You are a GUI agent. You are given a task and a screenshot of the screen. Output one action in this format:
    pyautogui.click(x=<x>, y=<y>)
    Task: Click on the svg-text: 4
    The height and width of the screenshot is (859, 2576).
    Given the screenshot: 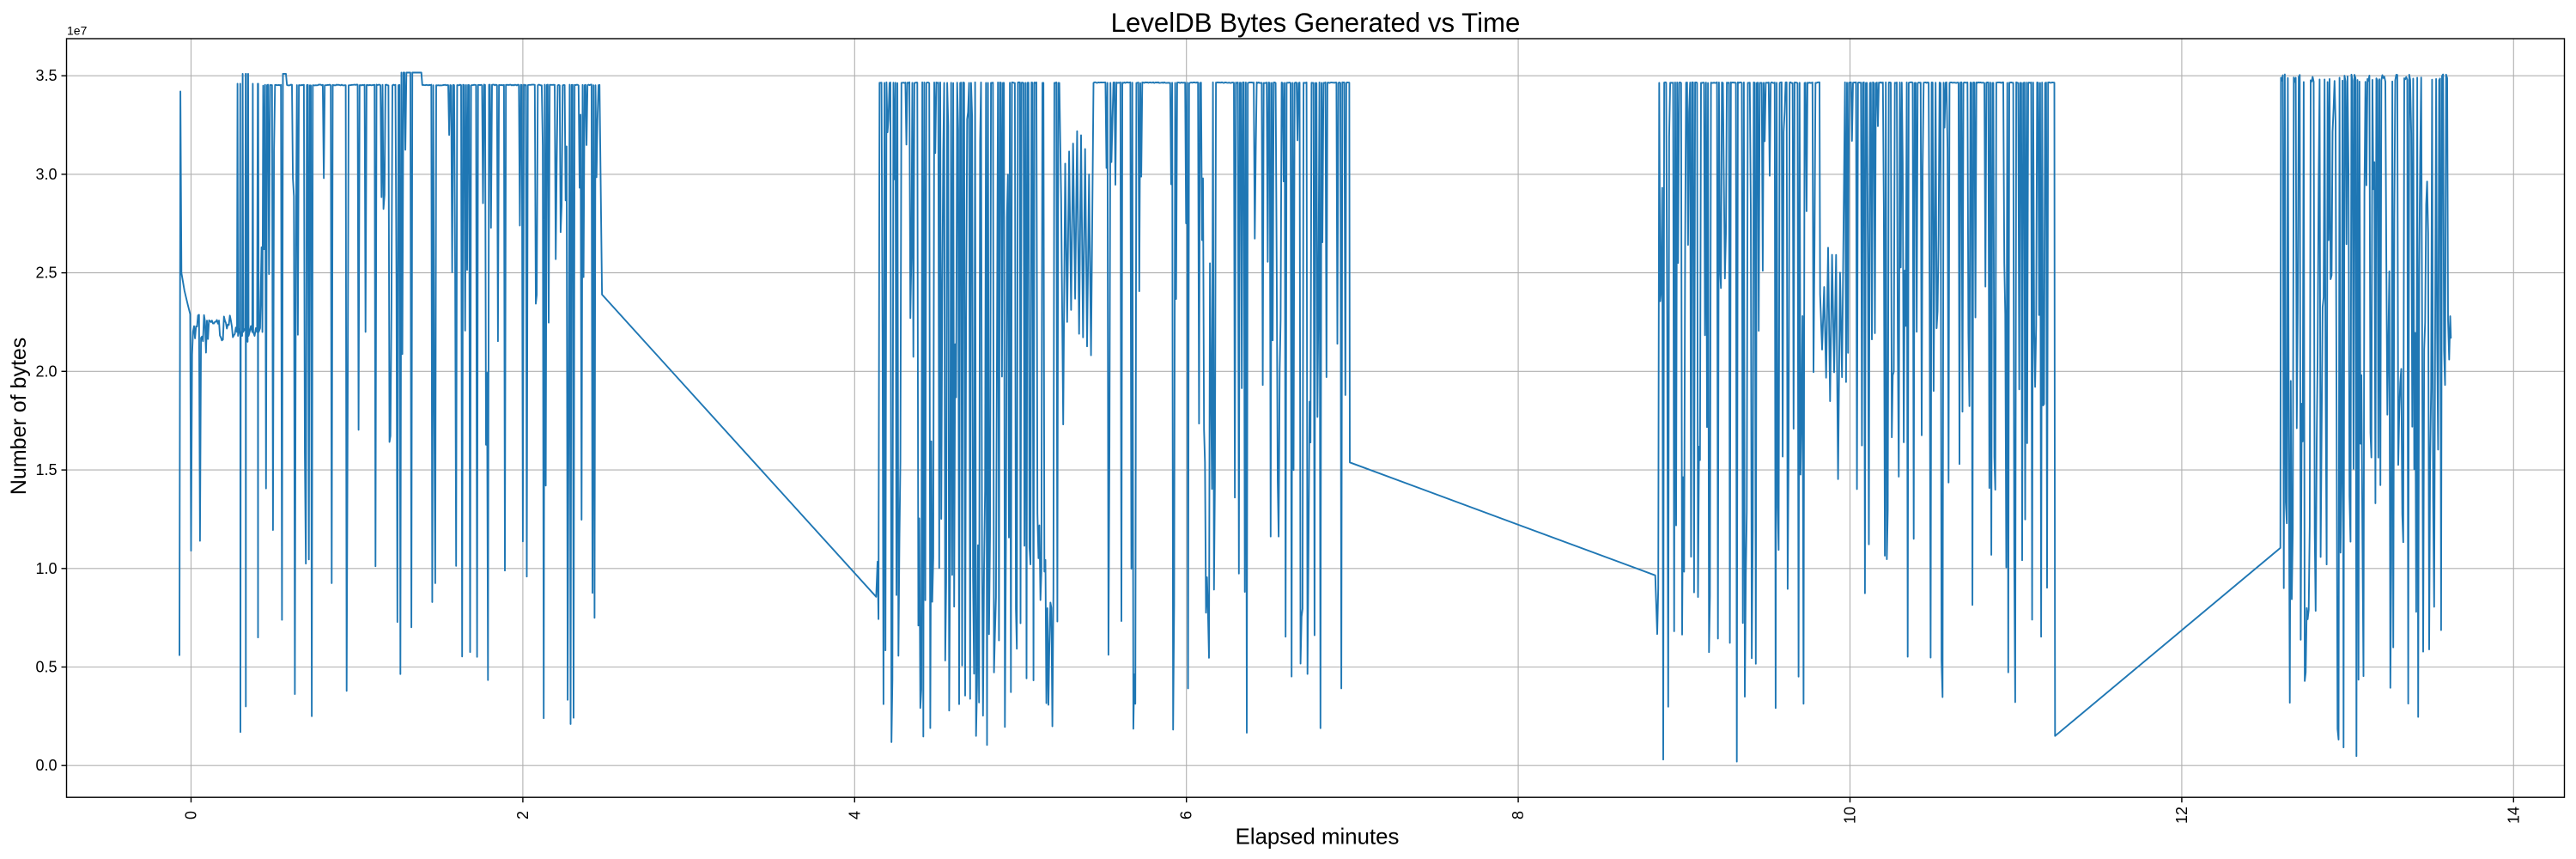 What is the action you would take?
    pyautogui.click(x=854, y=815)
    